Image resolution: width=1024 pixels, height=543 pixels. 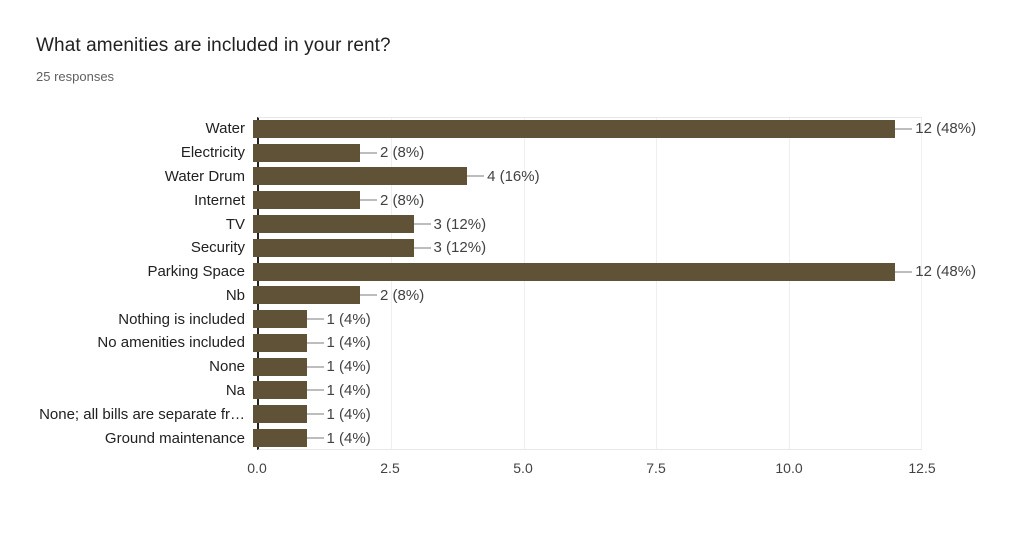 What do you see at coordinates (922, 468) in the screenshot?
I see `x-axis-tick-label: 12.5` at bounding box center [922, 468].